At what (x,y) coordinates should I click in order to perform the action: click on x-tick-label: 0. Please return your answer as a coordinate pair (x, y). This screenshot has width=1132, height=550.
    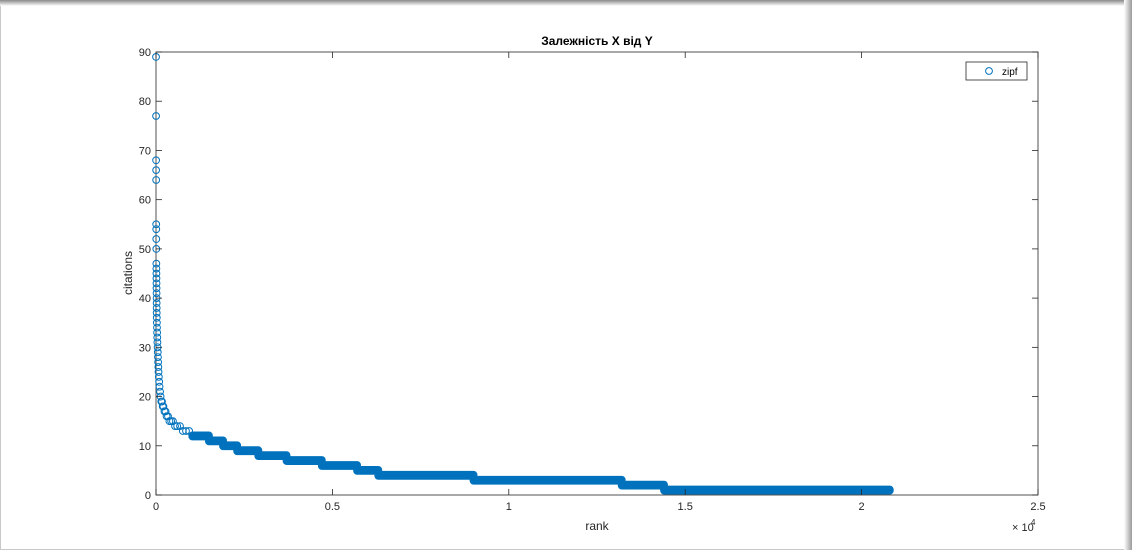
    Looking at the image, I should click on (156, 507).